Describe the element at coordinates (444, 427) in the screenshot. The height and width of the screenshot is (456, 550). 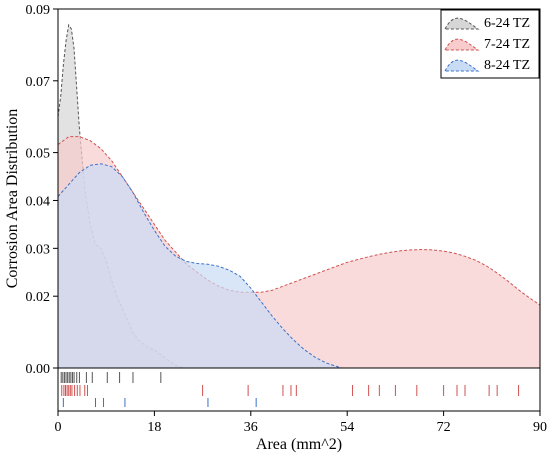
I see `x-tick-label: 72` at that location.